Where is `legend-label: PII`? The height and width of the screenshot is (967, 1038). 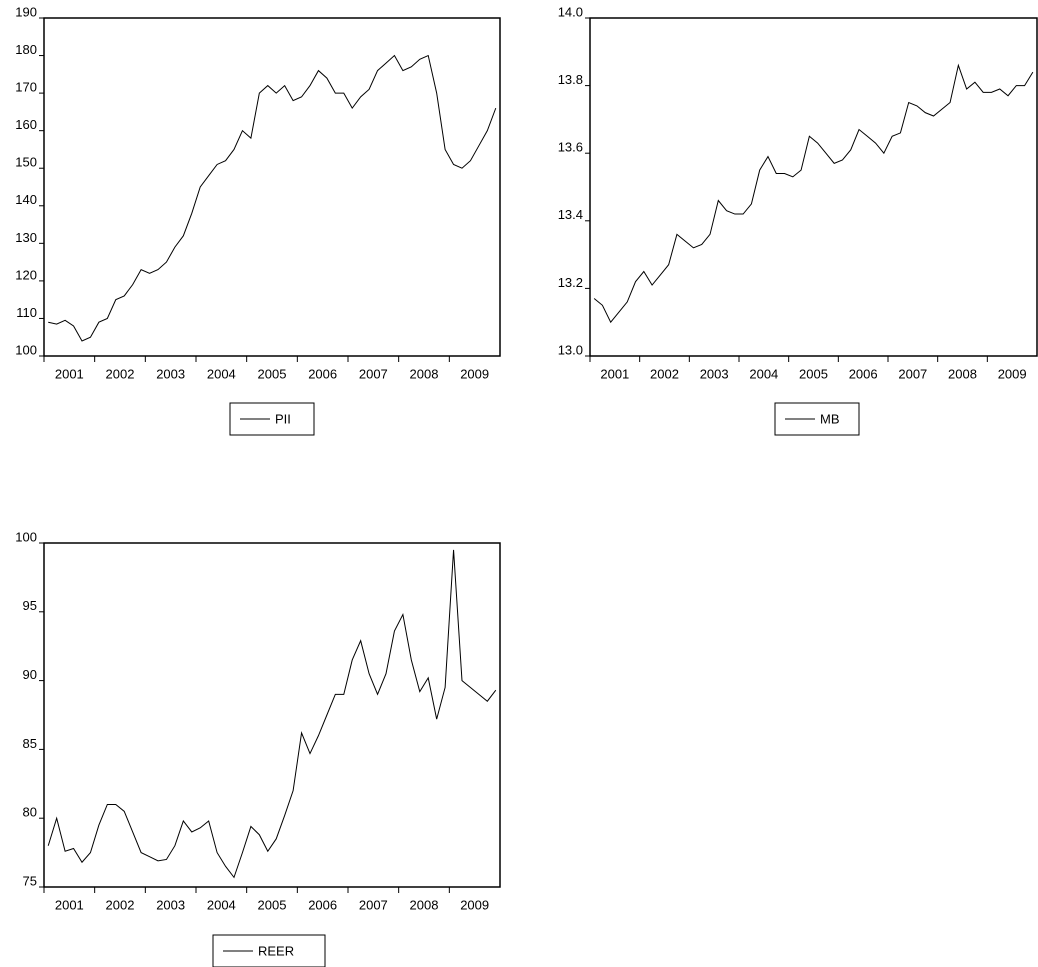 legend-label: PII is located at coordinates (283, 418).